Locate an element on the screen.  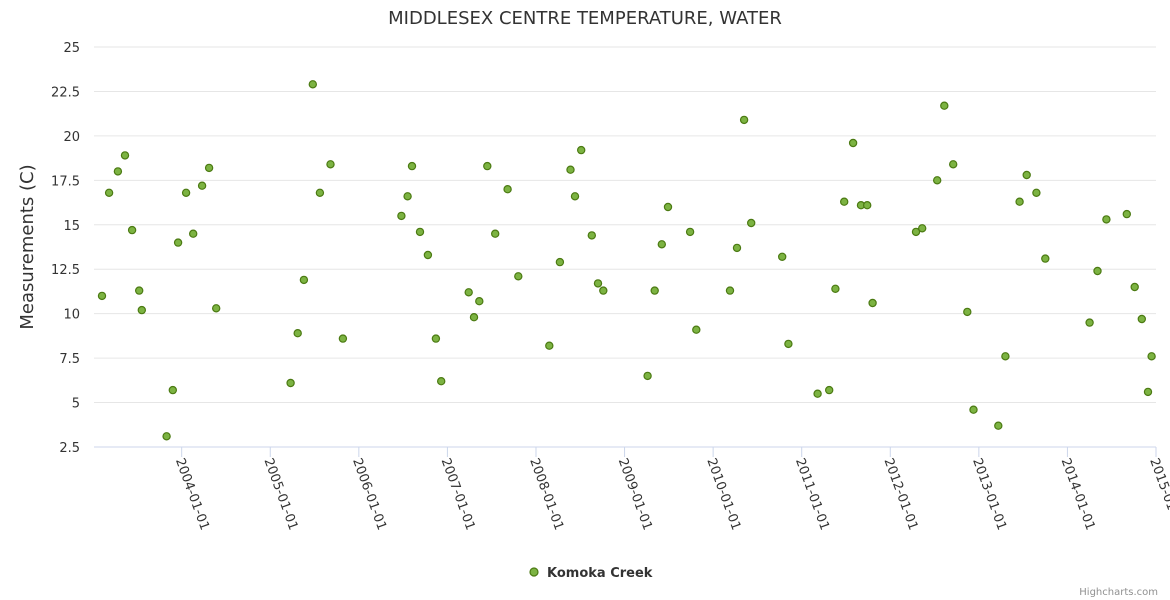
x-tick-label: 2011-01-01 is located at coordinates (812, 494).